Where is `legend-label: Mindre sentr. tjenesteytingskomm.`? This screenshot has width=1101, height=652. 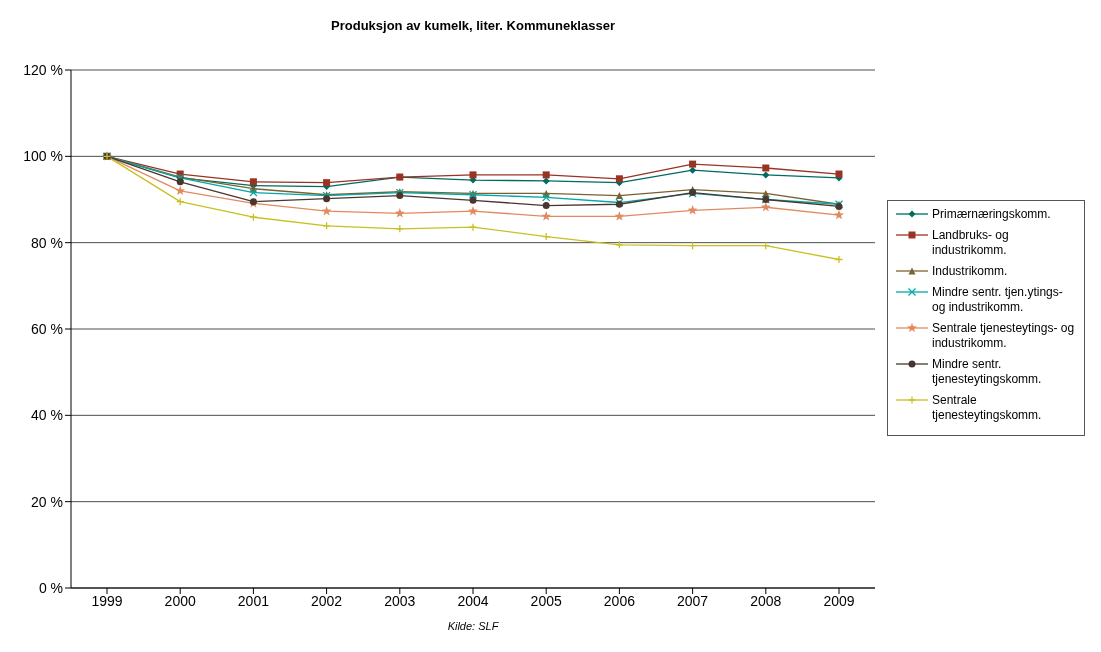
legend-label: Mindre sentr. tjenesteytingskomm. is located at coordinates (987, 372).